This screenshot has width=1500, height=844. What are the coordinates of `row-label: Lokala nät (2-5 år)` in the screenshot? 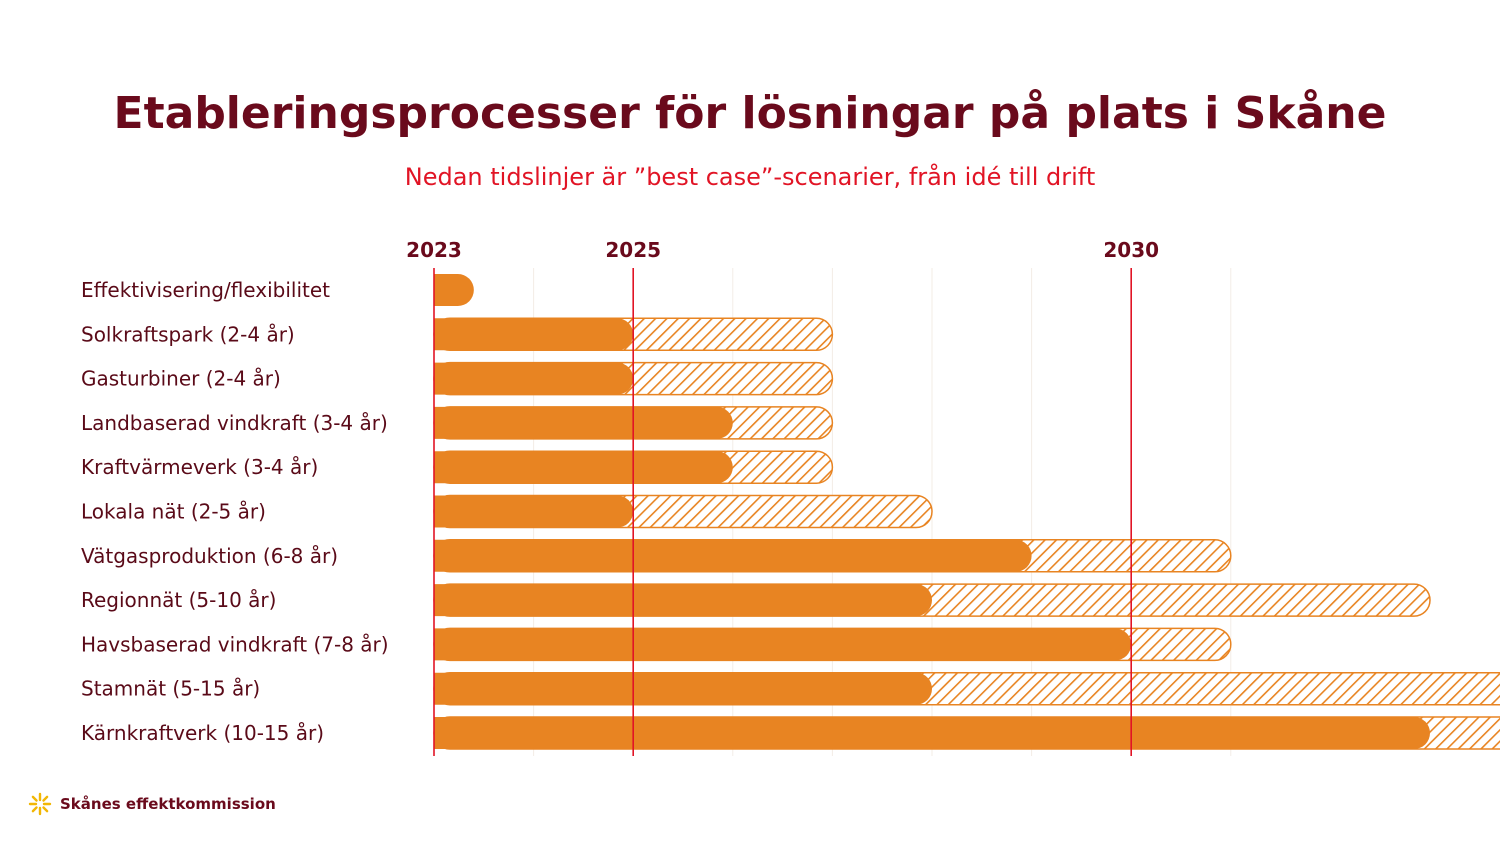 It's located at (173, 512).